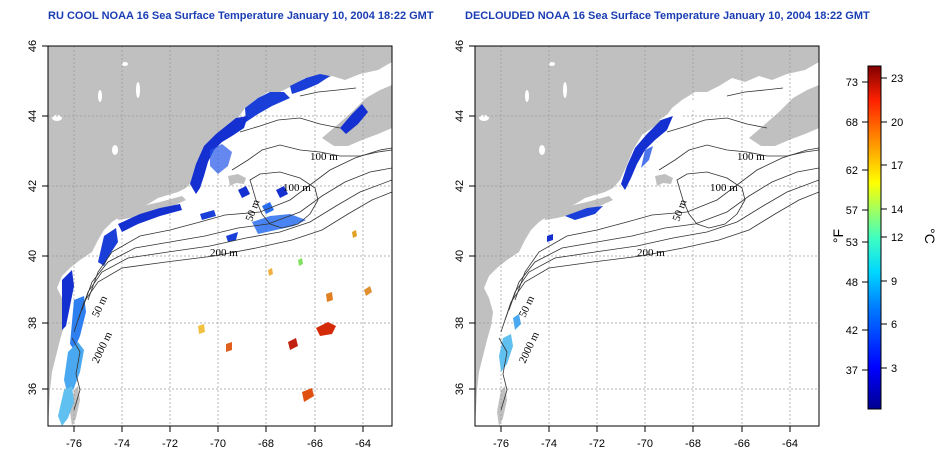 This screenshot has height=475, width=950. I want to click on fahrenheit-tick: 68, so click(852, 123).